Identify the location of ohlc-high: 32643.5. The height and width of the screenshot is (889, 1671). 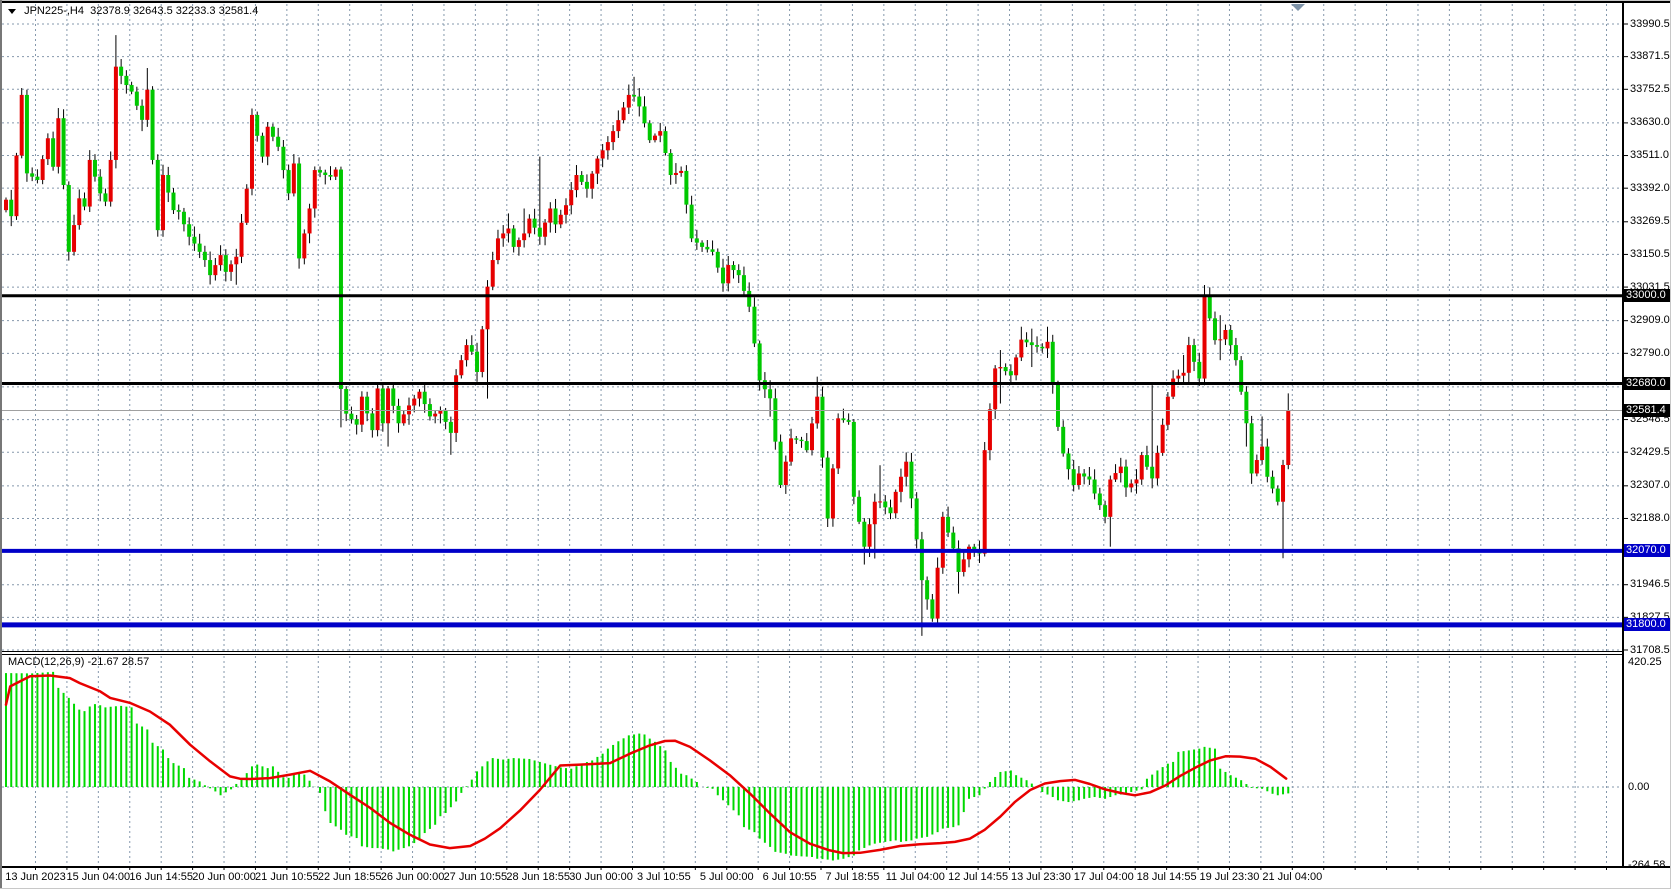
(152, 11).